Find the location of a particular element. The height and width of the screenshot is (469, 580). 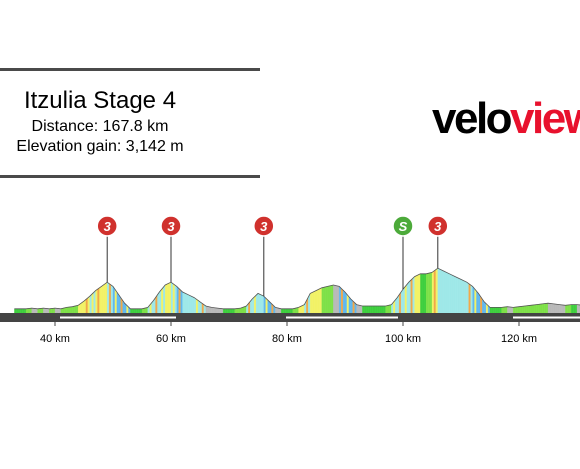

bottom-divider is located at coordinates (130, 176).